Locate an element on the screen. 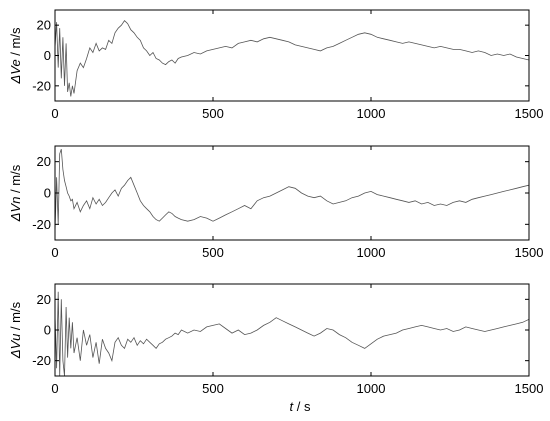 The image size is (550, 421). x-axis-label: t / s is located at coordinates (300, 406).